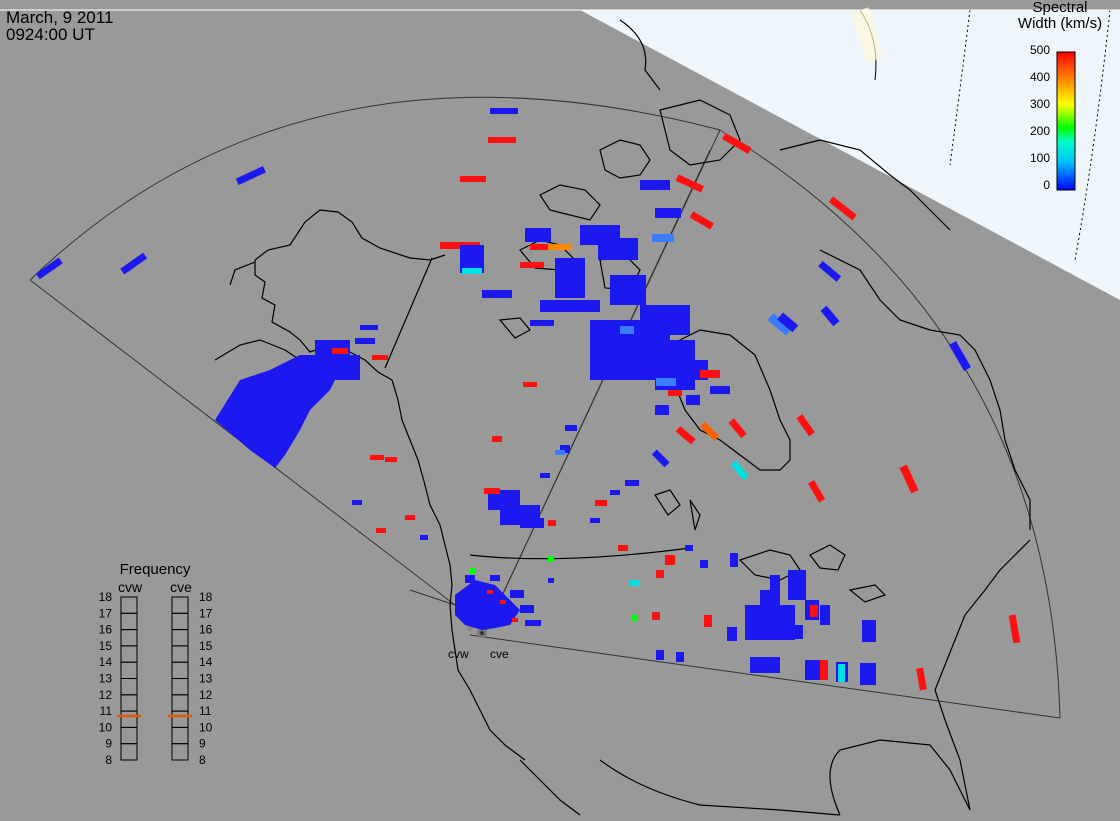  I want to click on political-borders, so click(537, 408).